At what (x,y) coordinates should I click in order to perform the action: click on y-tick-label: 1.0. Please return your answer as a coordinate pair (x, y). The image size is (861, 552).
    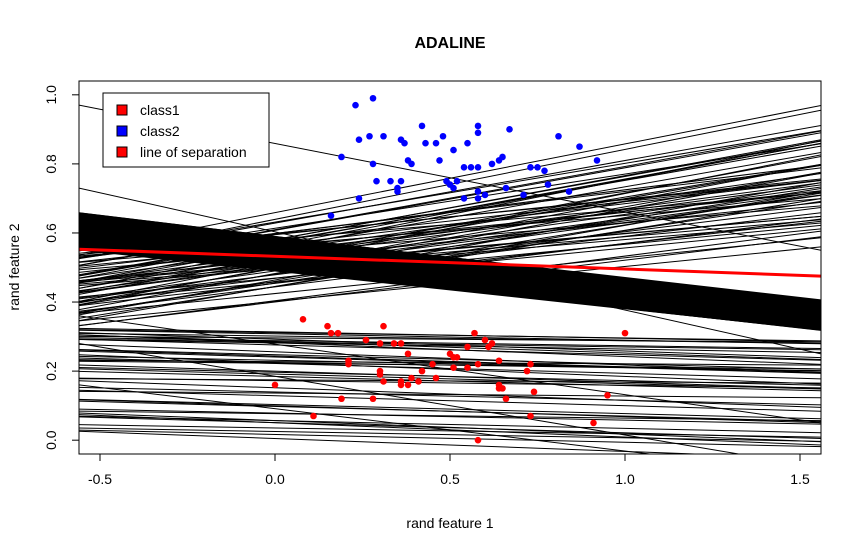
    Looking at the image, I should click on (51, 95).